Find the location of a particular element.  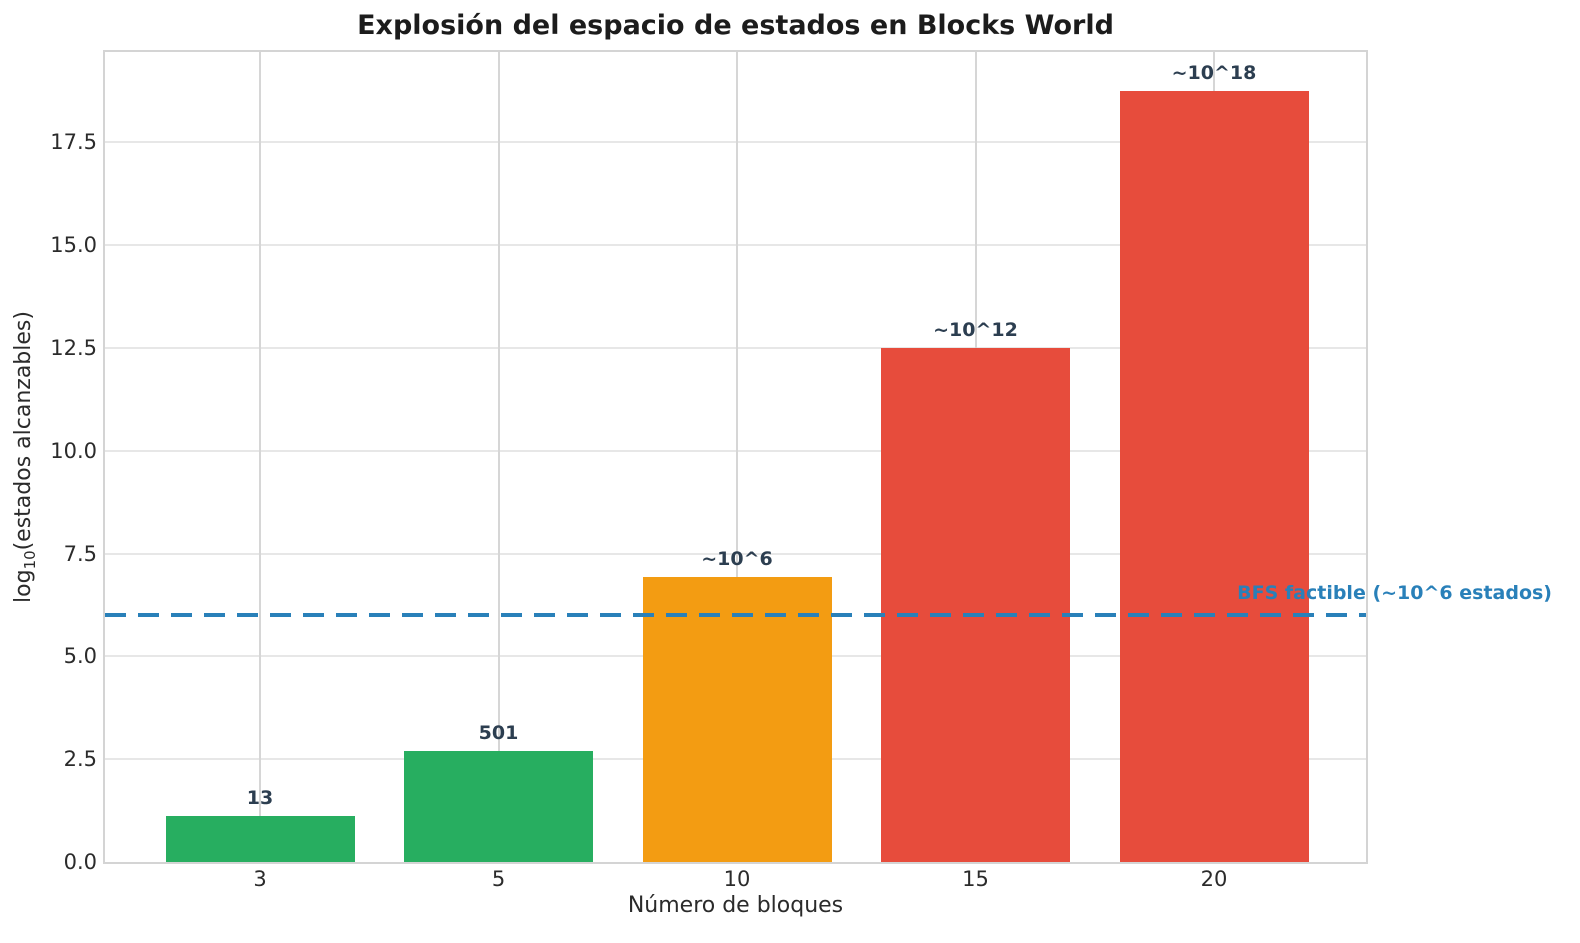

x-axis-label: Número de bloques is located at coordinates (735, 905).